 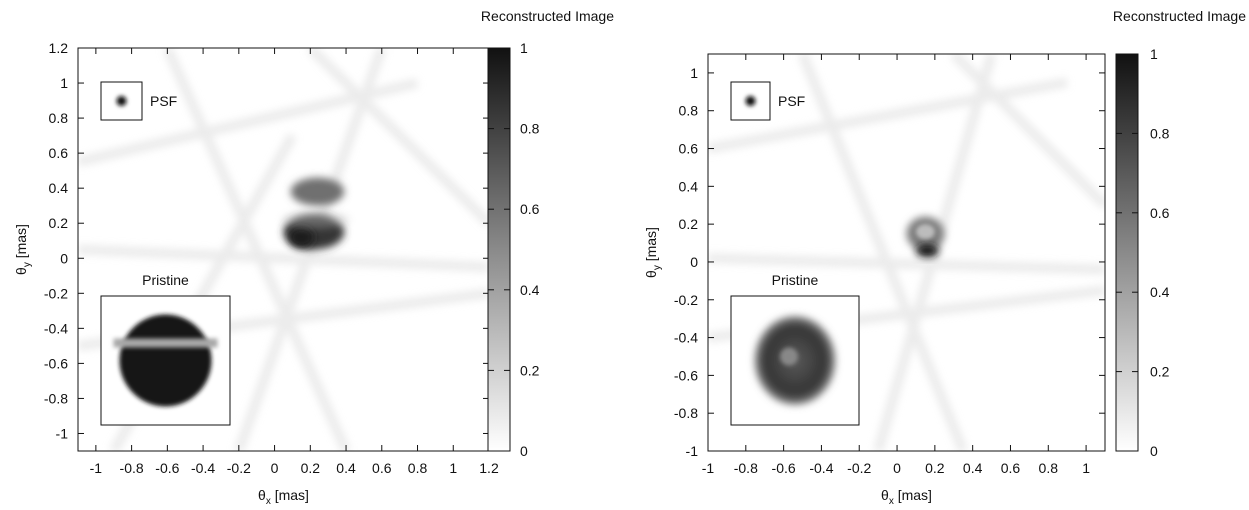 What do you see at coordinates (789, 356) in the screenshot?
I see `pristine-spot` at bounding box center [789, 356].